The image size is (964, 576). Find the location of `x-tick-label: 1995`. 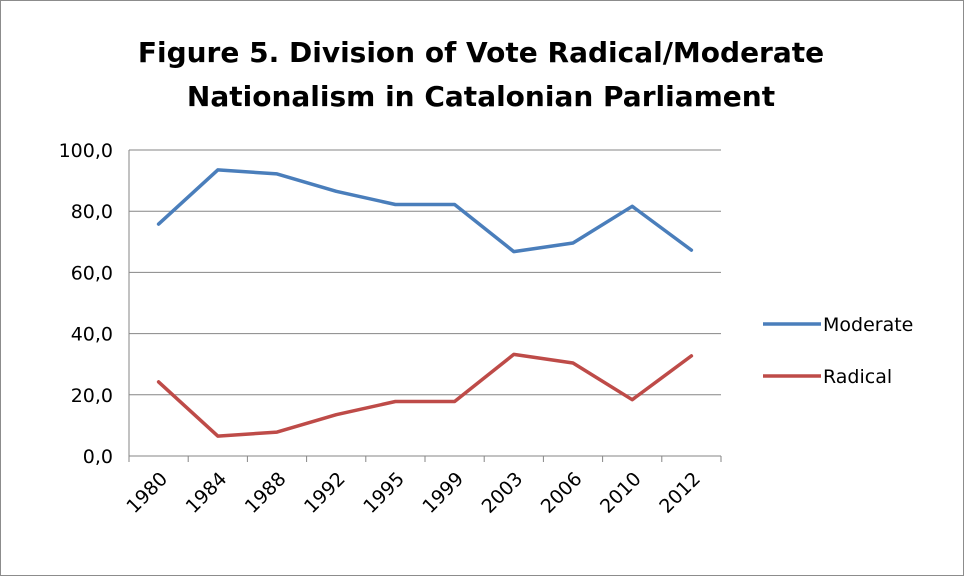

x-tick-label: 1995 is located at coordinates (384, 493).